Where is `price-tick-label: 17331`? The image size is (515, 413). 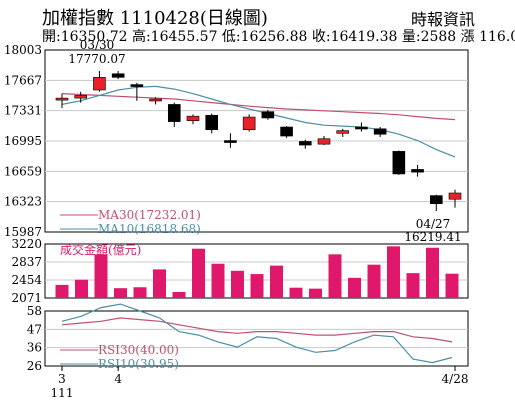 price-tick-label: 17331 is located at coordinates (23, 111).